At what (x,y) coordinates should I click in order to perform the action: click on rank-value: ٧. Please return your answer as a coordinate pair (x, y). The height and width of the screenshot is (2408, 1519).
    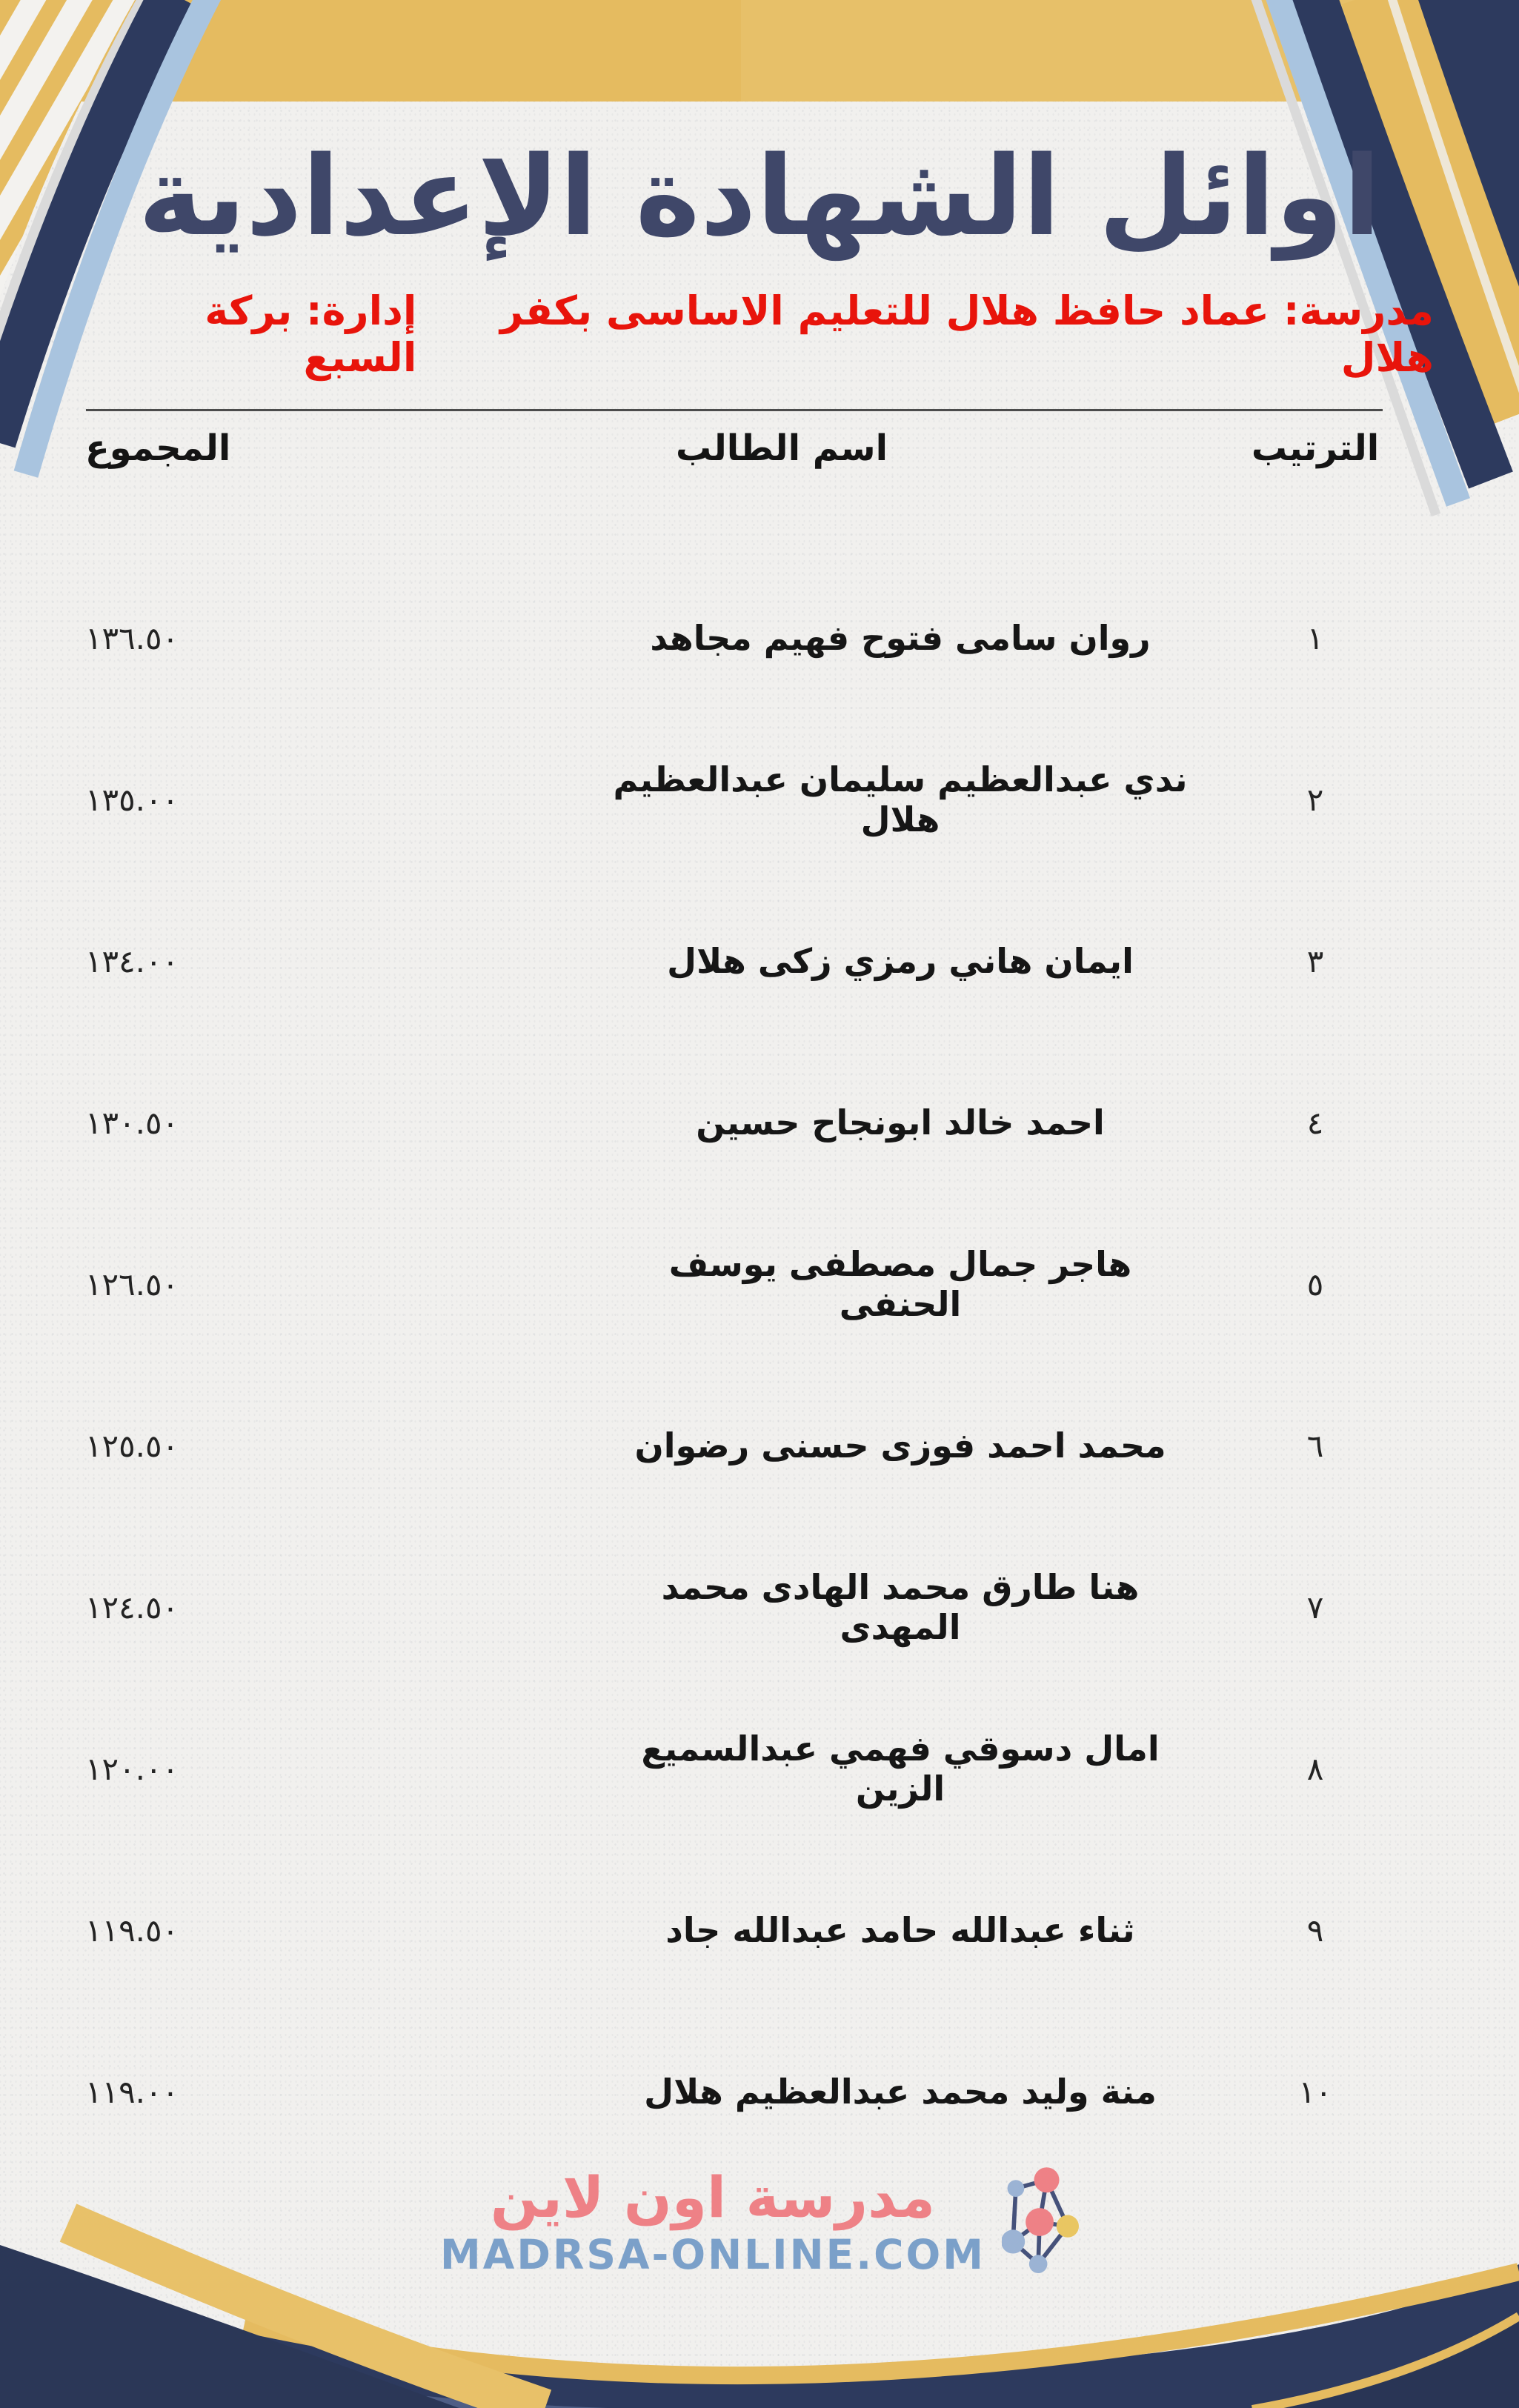
    Looking at the image, I should click on (1315, 1607).